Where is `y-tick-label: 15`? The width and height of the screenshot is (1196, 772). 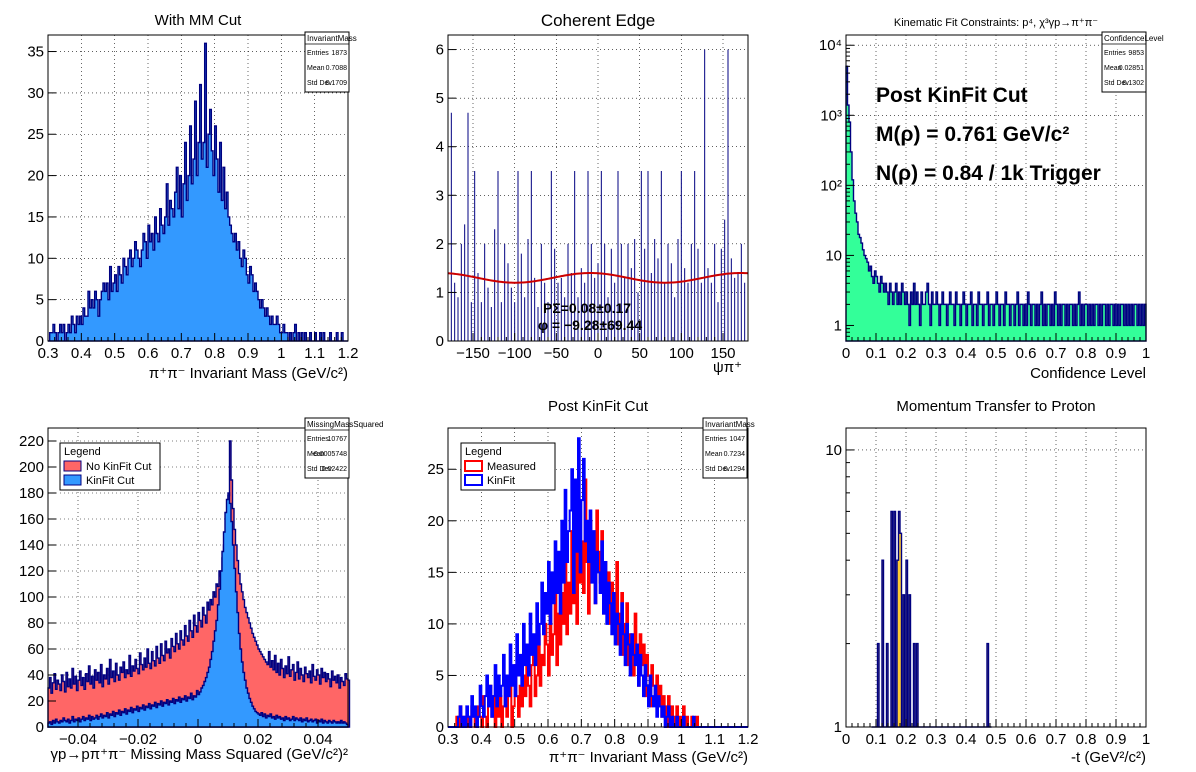
y-tick-label: 15 is located at coordinates (435, 572).